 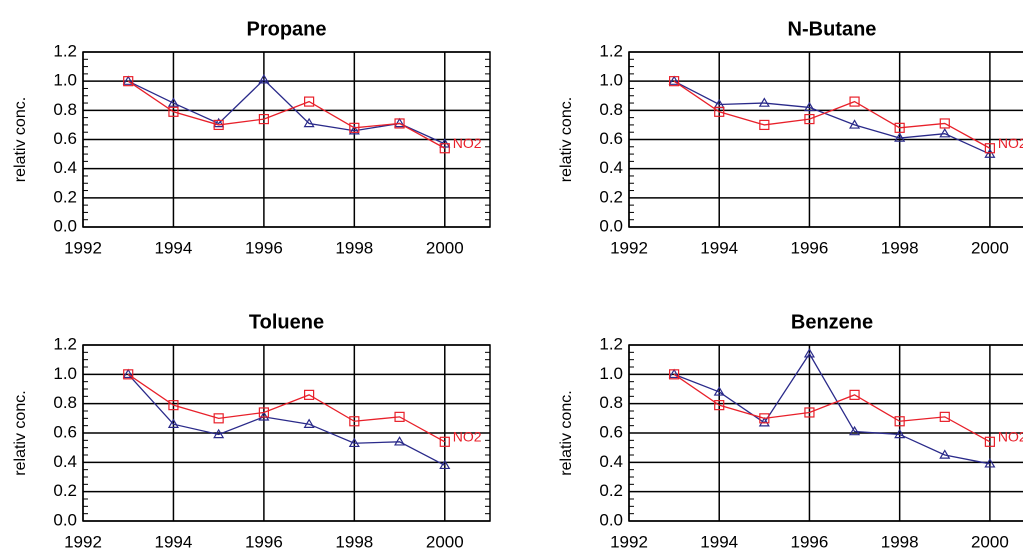 What do you see at coordinates (832, 322) in the screenshot?
I see `panel-title: Benzene` at bounding box center [832, 322].